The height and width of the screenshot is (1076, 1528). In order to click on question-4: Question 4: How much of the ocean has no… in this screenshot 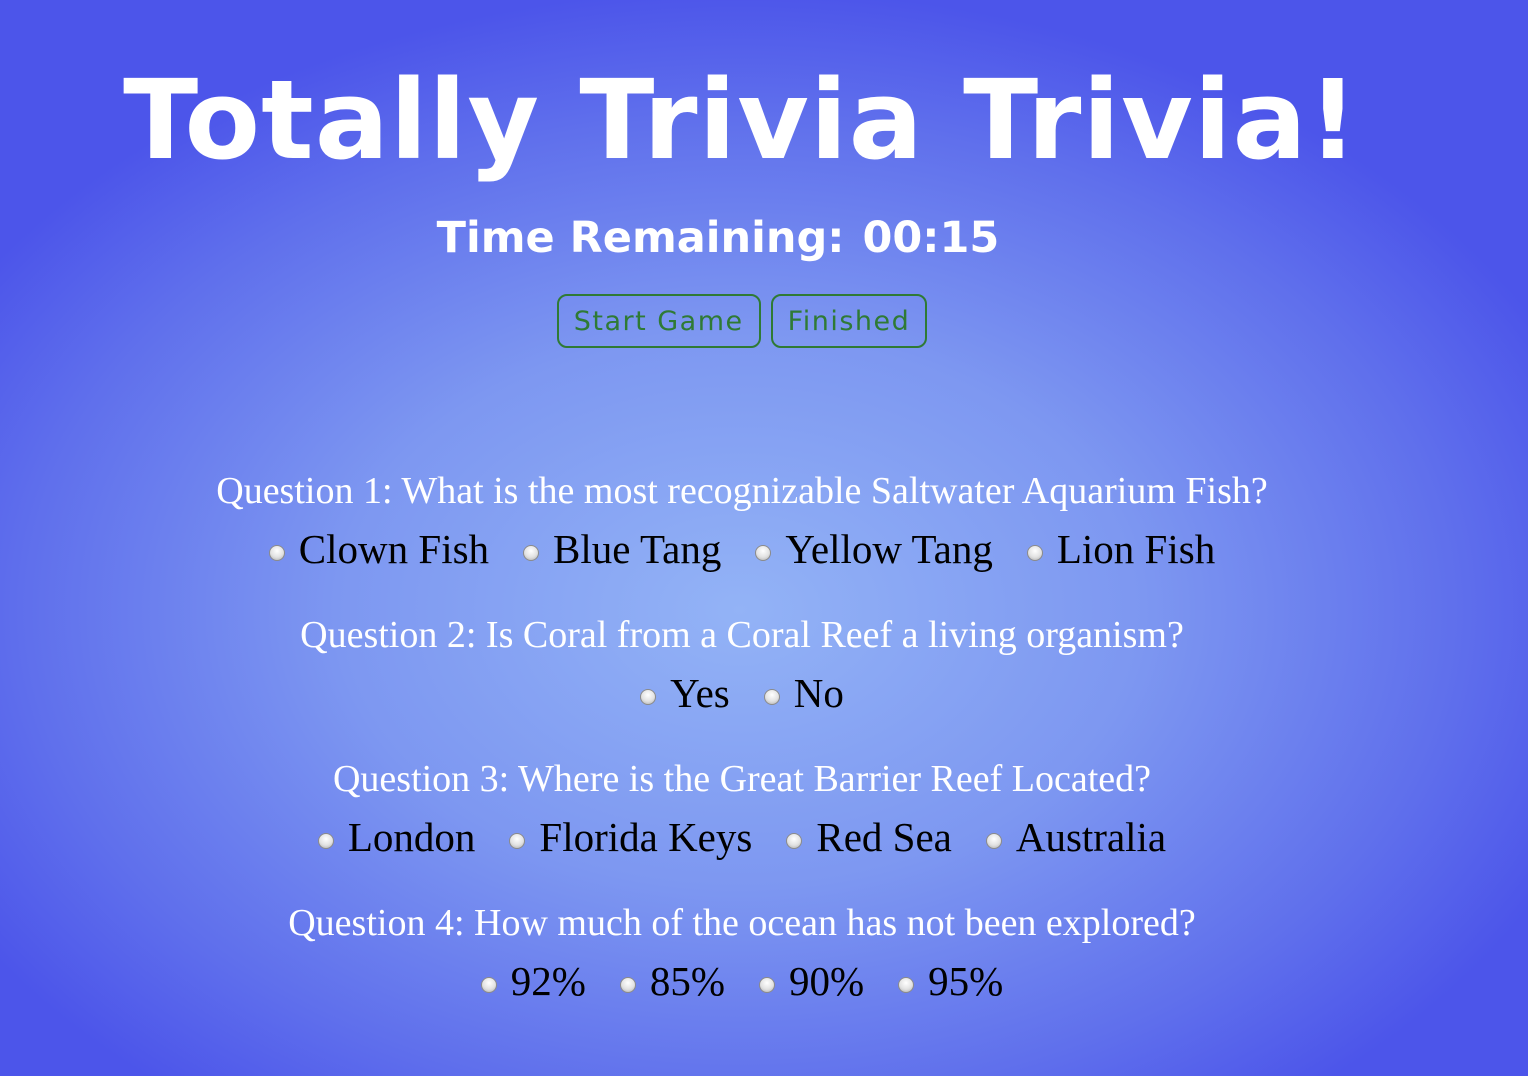, I will do `click(742, 968)`.